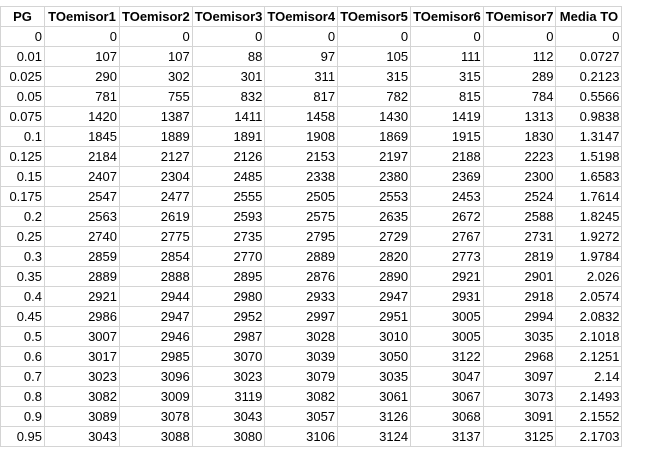 This screenshot has width=647, height=451. I want to click on cell-pg: 0.35, so click(22, 276).